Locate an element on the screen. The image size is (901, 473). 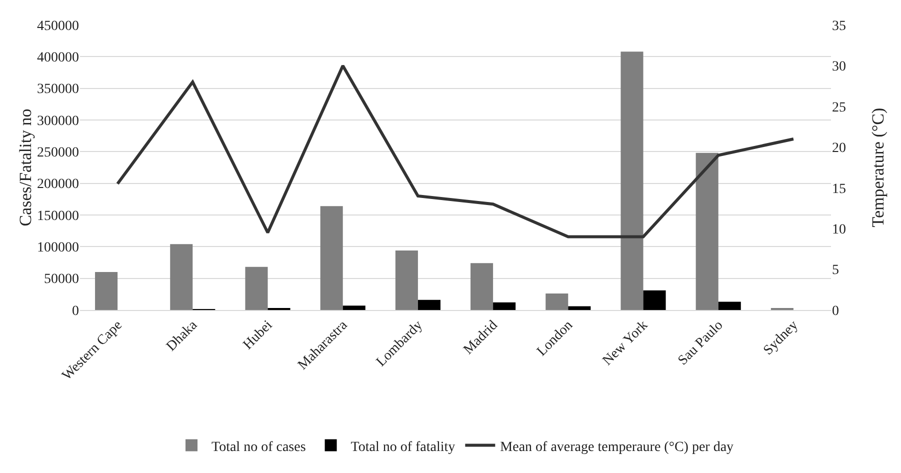
y2-tick-label: 10 is located at coordinates (839, 230).